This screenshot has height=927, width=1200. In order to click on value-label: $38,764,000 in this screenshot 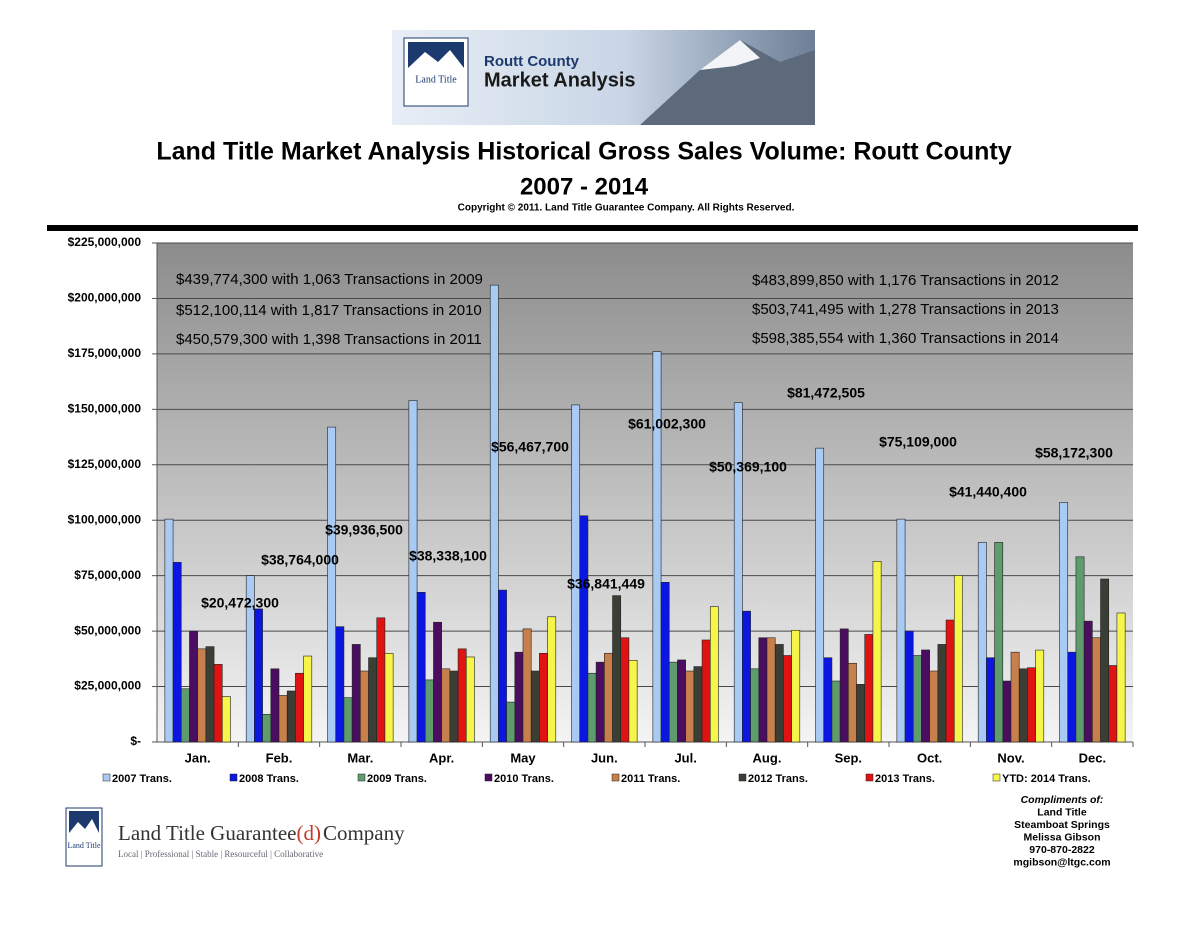, I will do `click(300, 560)`.